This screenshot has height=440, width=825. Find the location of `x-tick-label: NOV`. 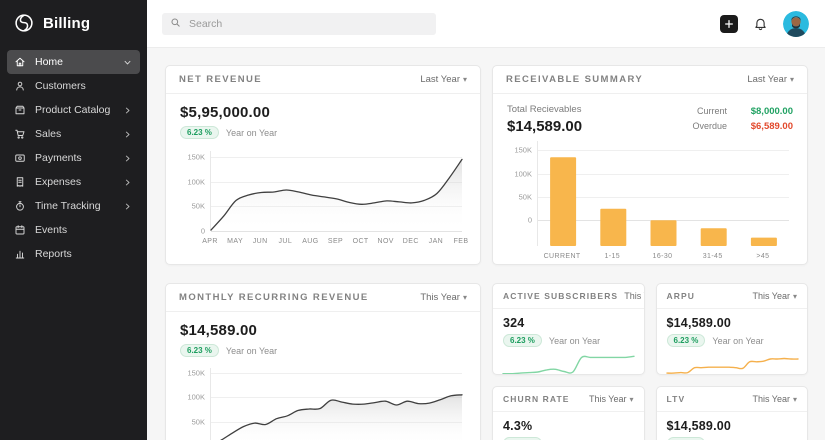

x-tick-label: NOV is located at coordinates (385, 241).